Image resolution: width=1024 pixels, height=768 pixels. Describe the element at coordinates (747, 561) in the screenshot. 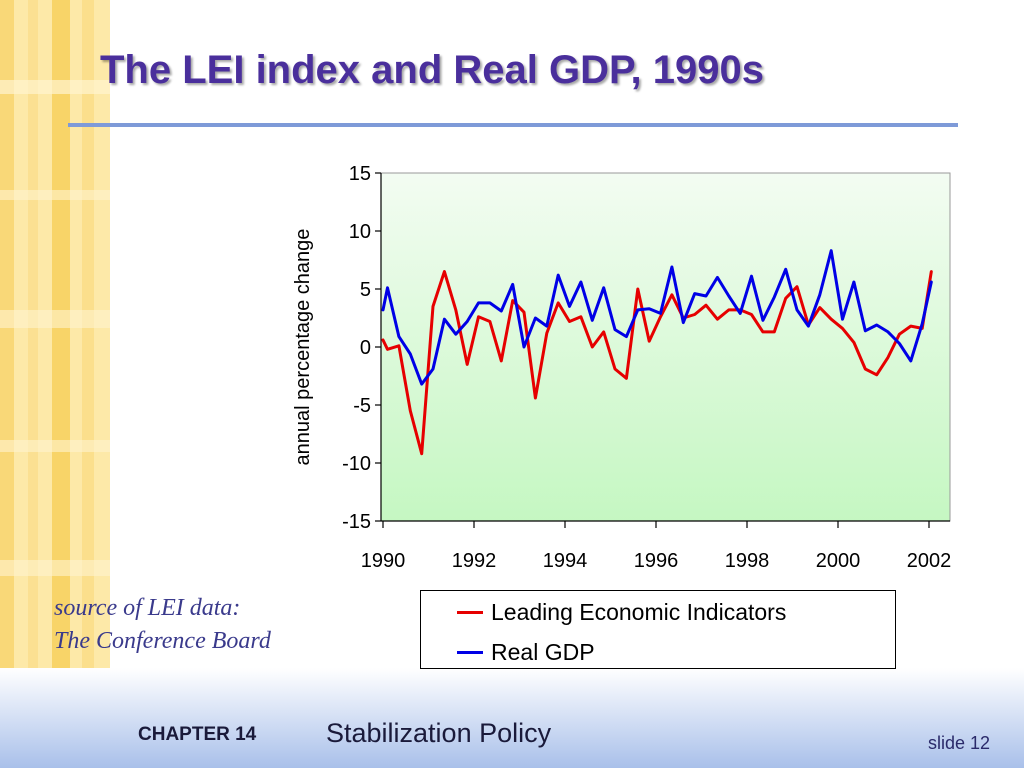

I see `x-tick-label: 1998` at that location.